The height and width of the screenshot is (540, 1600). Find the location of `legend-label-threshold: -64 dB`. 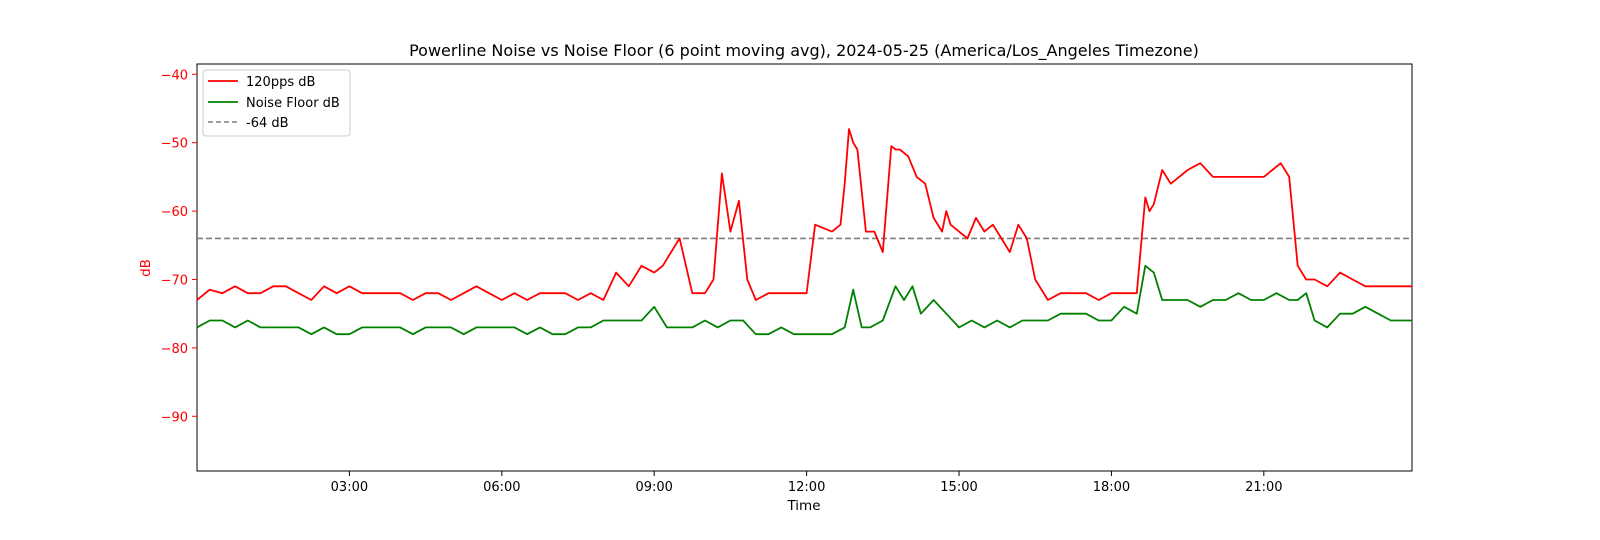

legend-label-threshold: -64 dB is located at coordinates (267, 123).